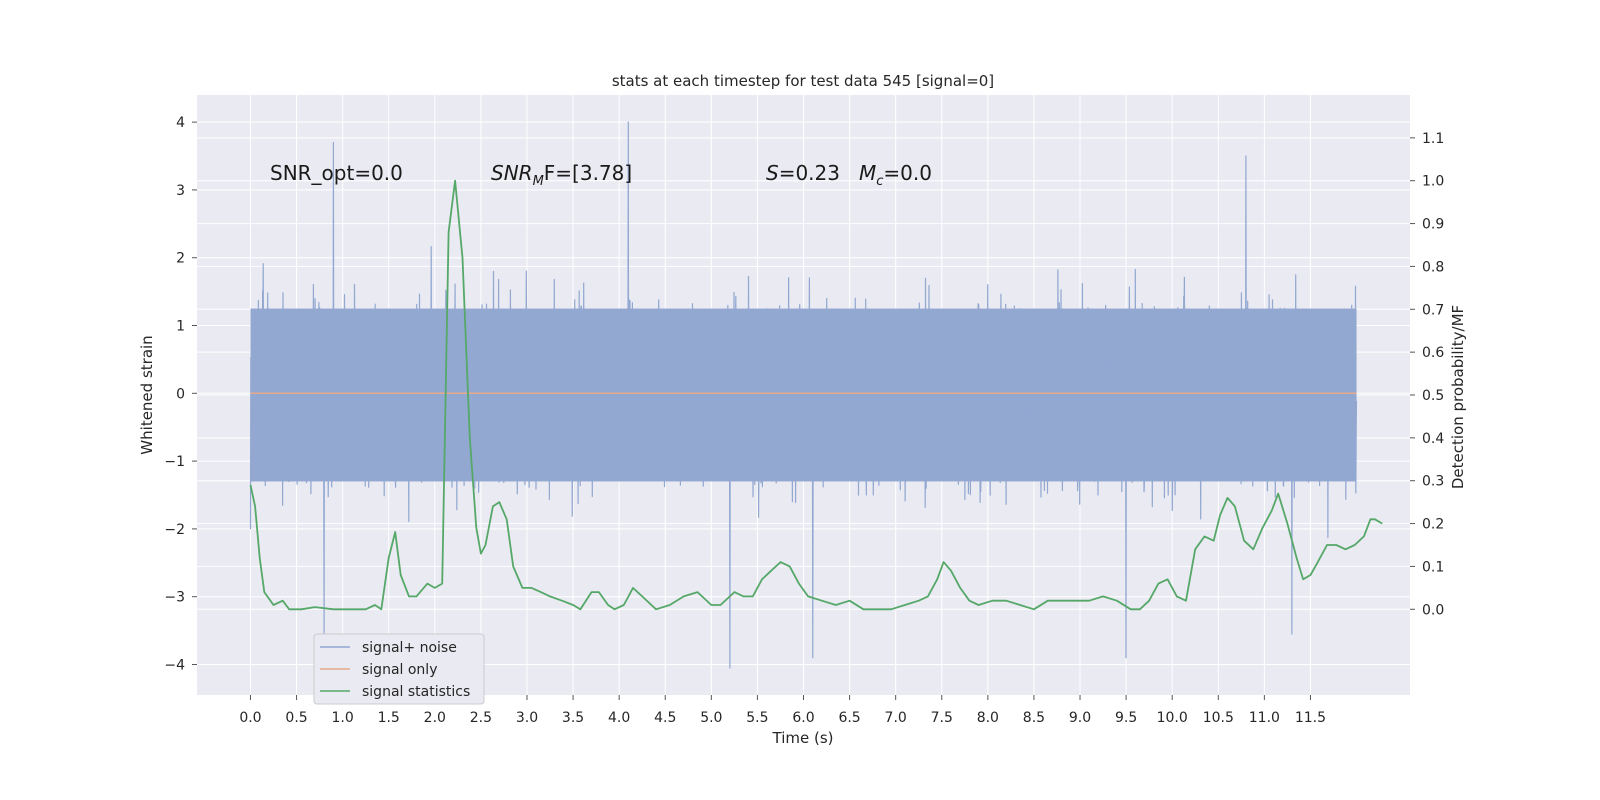 The height and width of the screenshot is (800, 1600). What do you see at coordinates (527, 718) in the screenshot?
I see `x-tick-label: 3.0` at bounding box center [527, 718].